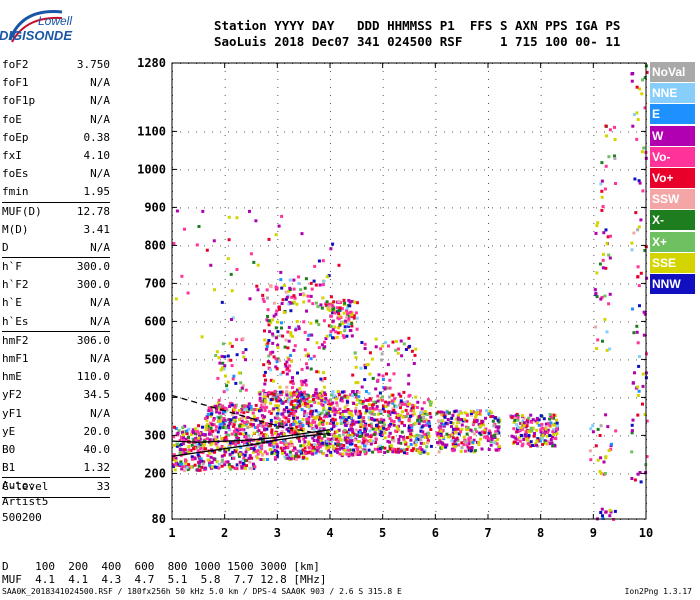  I want to click on param-name: foEp, so click(15, 137).